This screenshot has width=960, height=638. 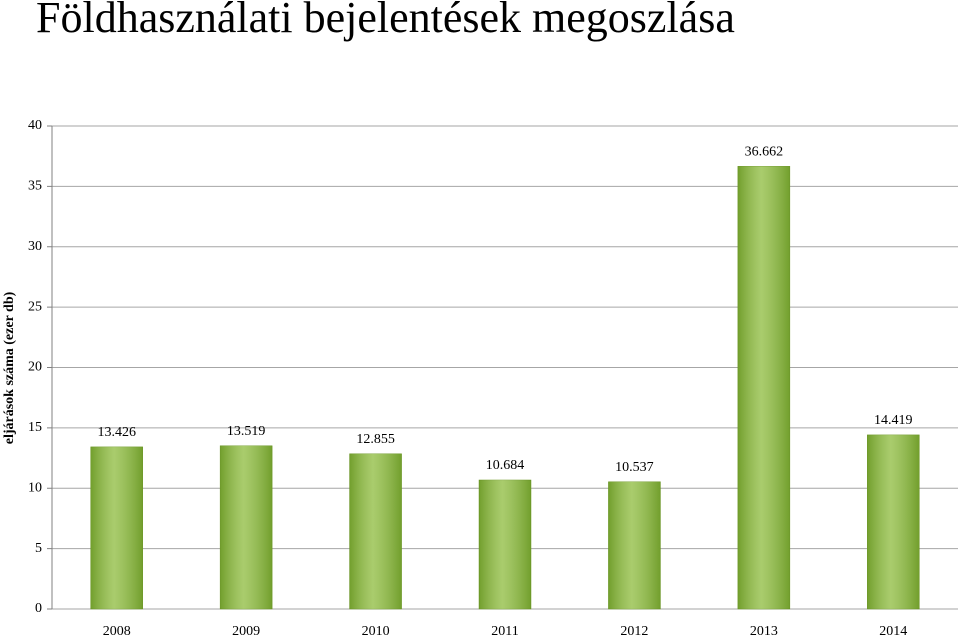 I want to click on data-label: 10.684, so click(x=505, y=465).